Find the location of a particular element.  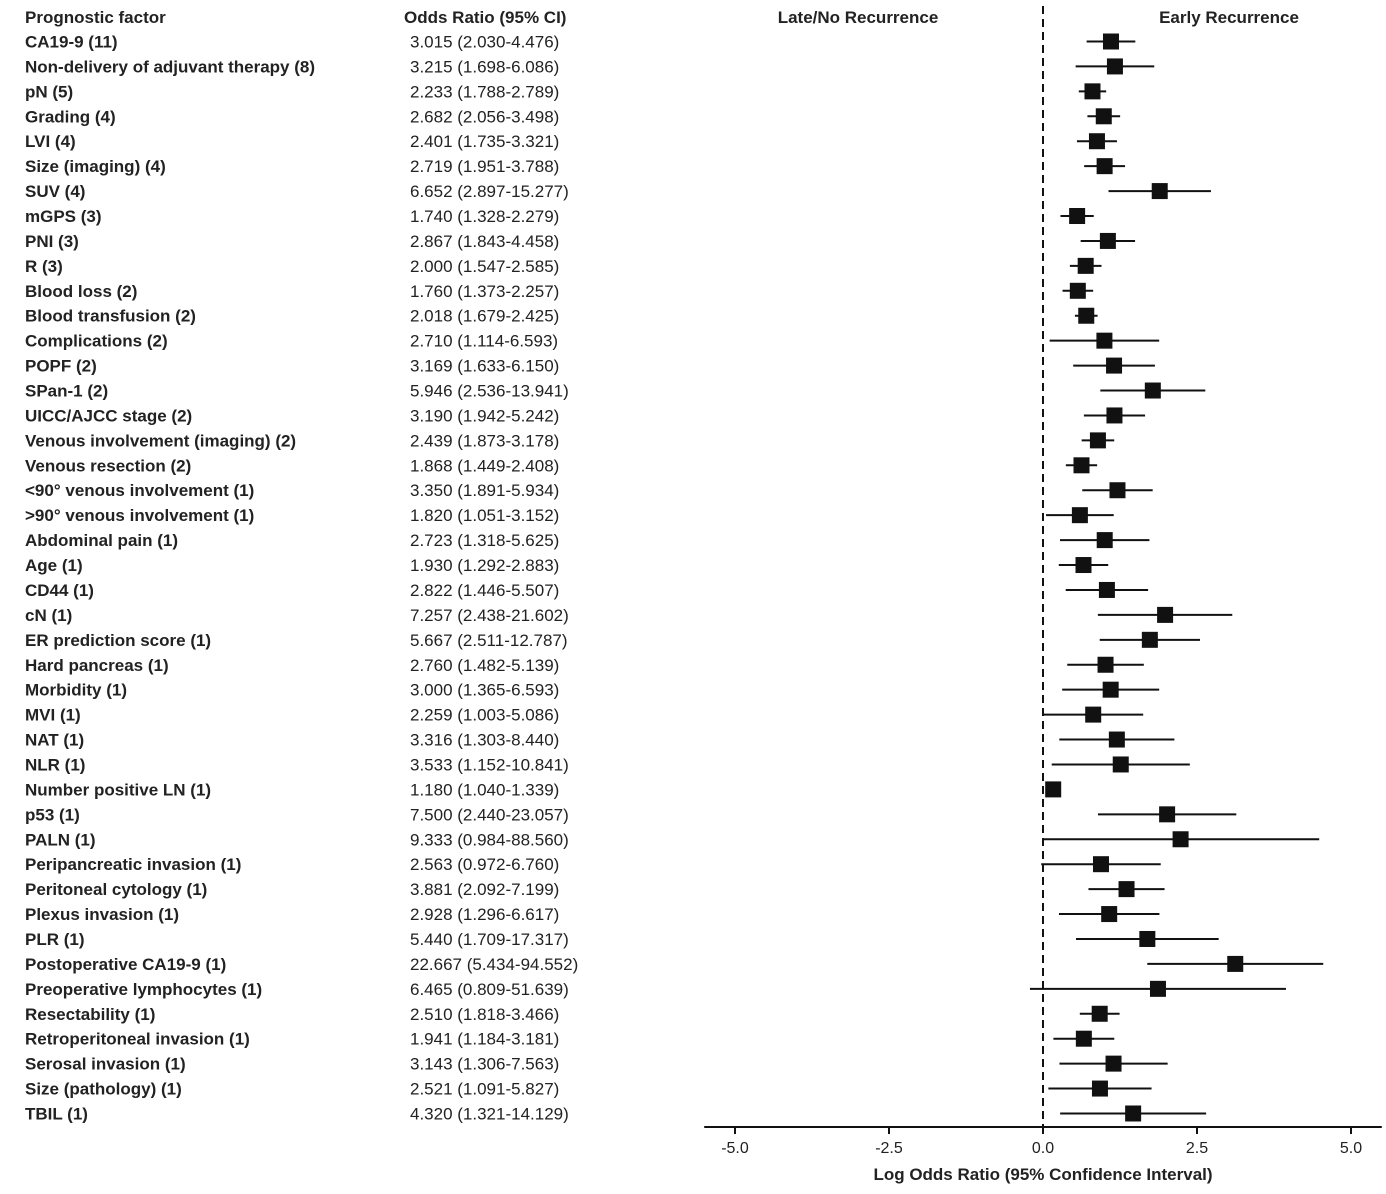

forest-row: NLR (1) 3.533 (1.152-10.841) is located at coordinates (607, 764).